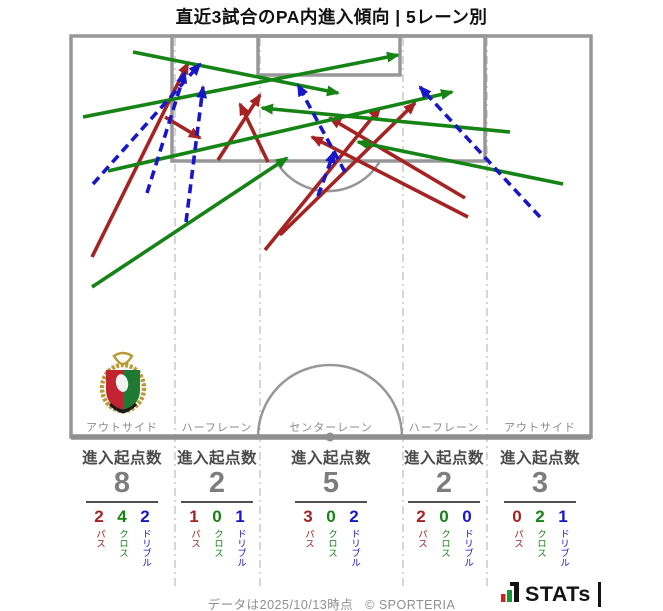 This screenshot has height=611, width=663. What do you see at coordinates (217, 506) in the screenshot?
I see `lane-stats-column-2: 進入起点数 2 1 パス 0 クロス 1 ドリブル` at bounding box center [217, 506].